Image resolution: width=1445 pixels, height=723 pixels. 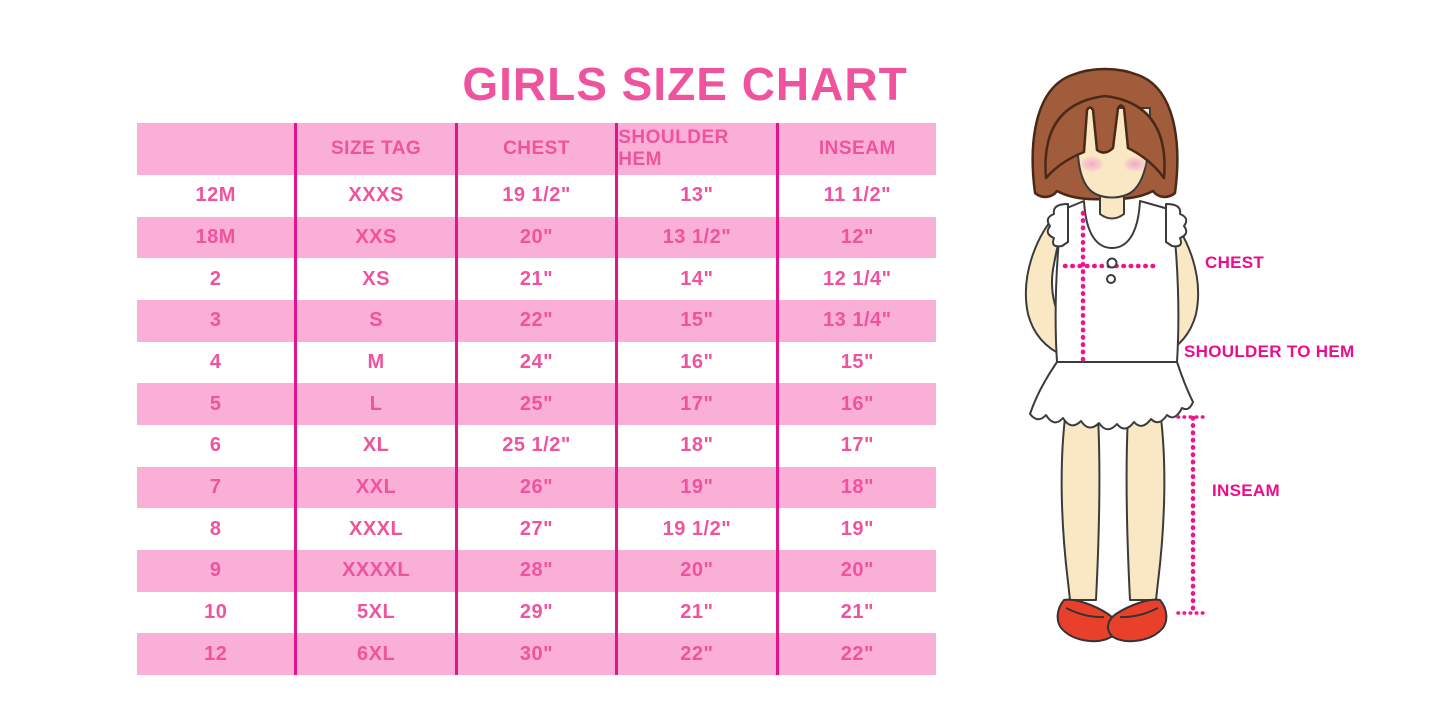 I want to click on right-shoe, so click(x=1137, y=620).